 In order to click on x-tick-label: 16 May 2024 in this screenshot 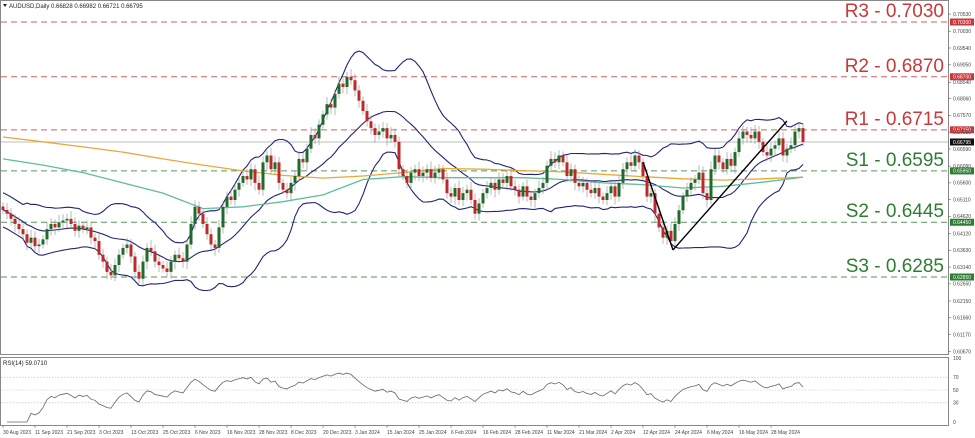, I will do `click(753, 433)`.